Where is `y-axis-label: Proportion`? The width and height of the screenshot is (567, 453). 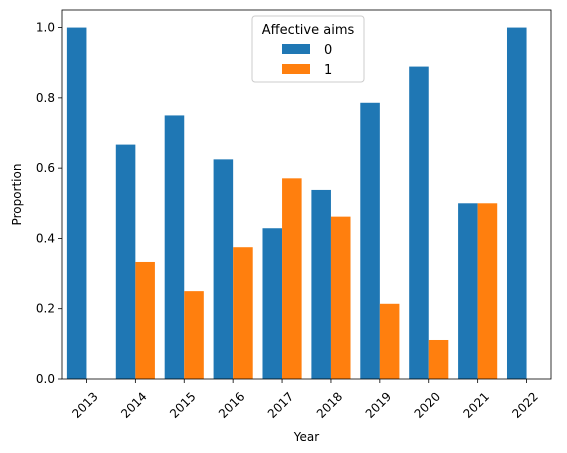
y-axis-label: Proportion is located at coordinates (17, 195).